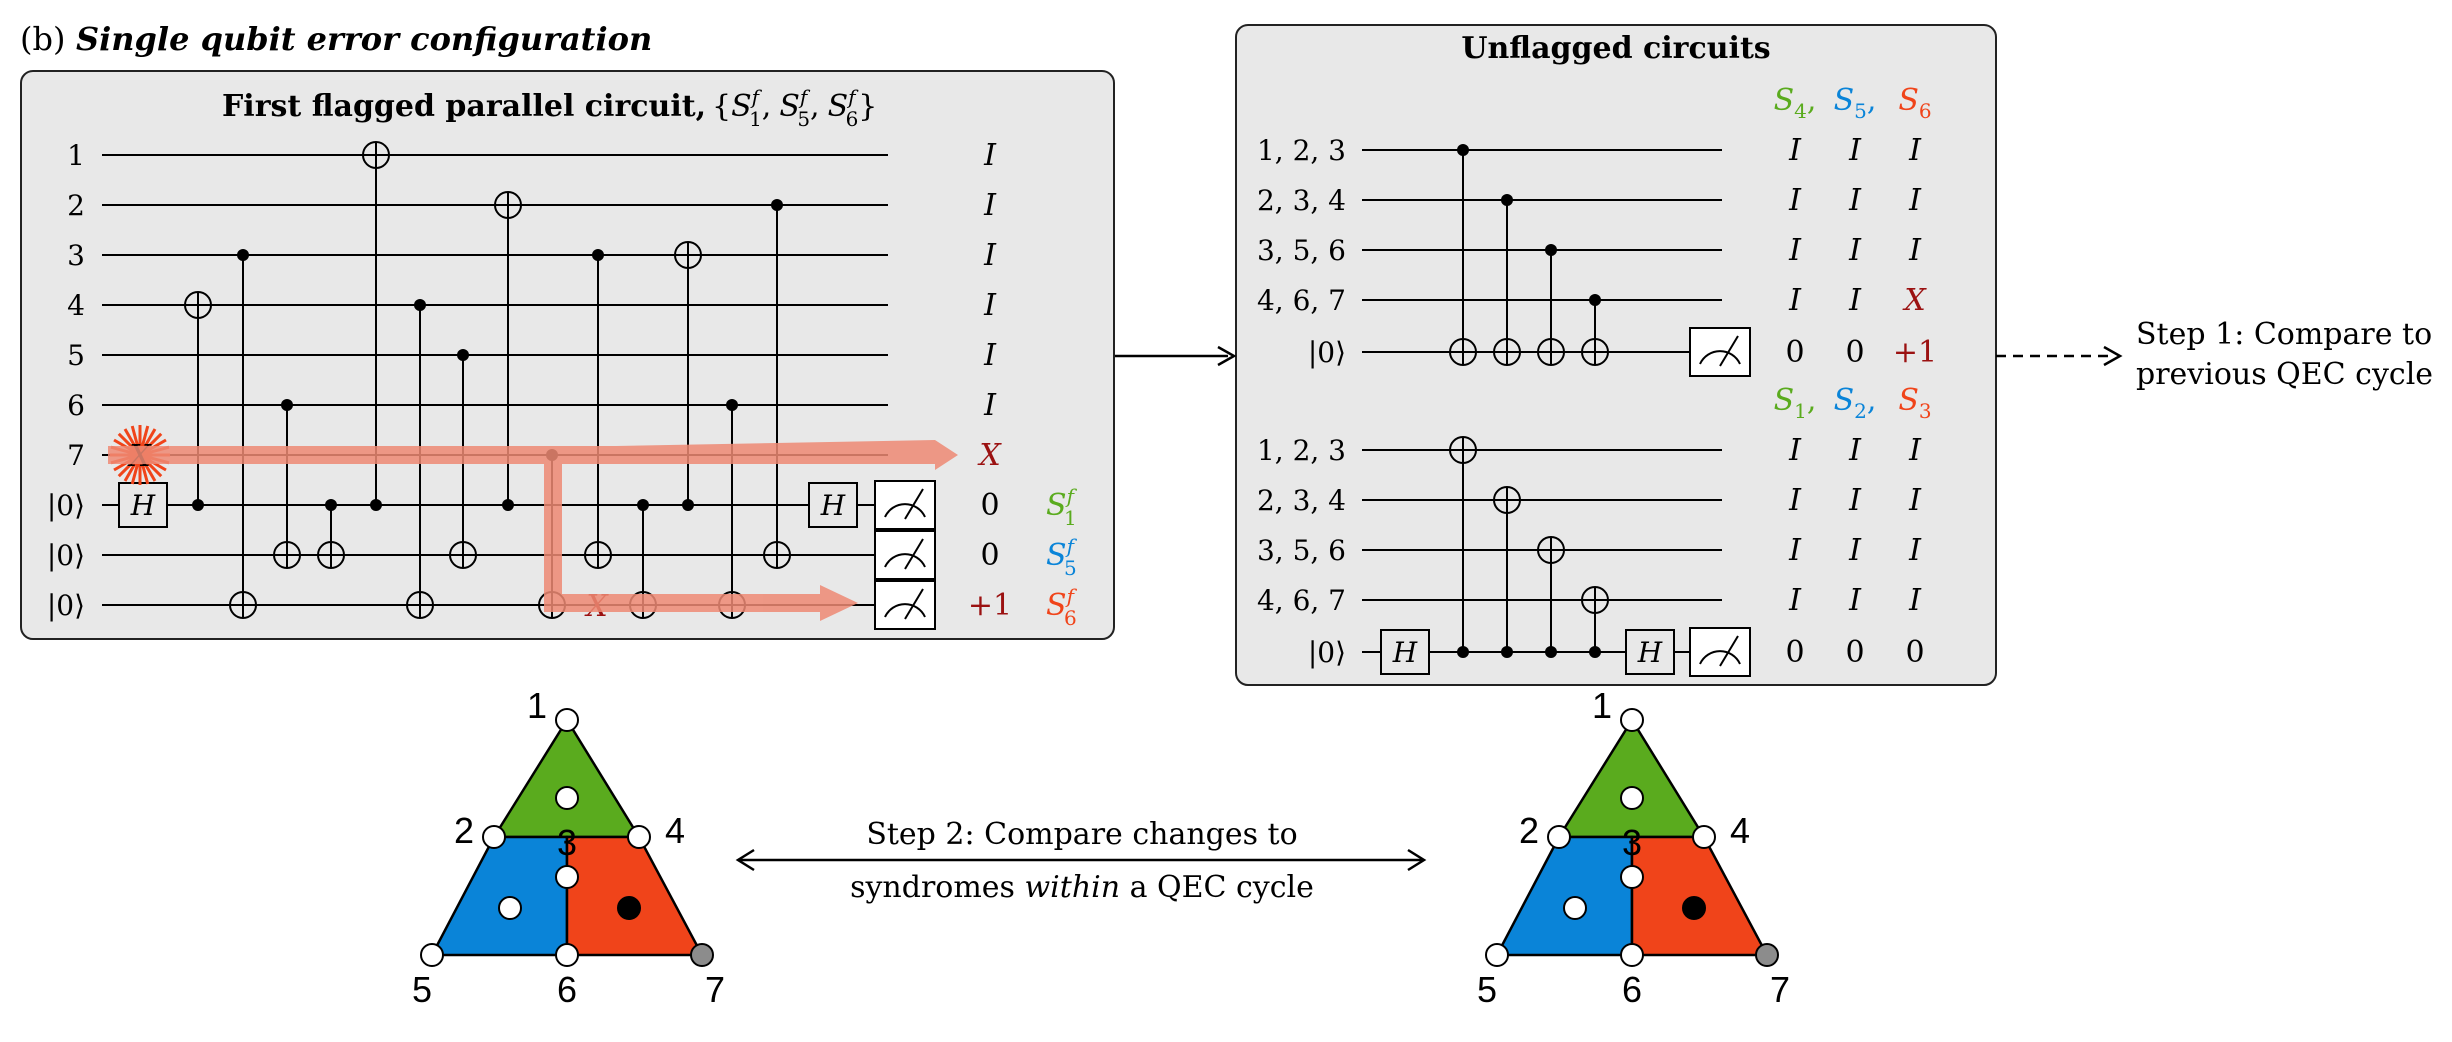  What do you see at coordinates (1062, 507) in the screenshot?
I see `flag-label: Sf 1` at bounding box center [1062, 507].